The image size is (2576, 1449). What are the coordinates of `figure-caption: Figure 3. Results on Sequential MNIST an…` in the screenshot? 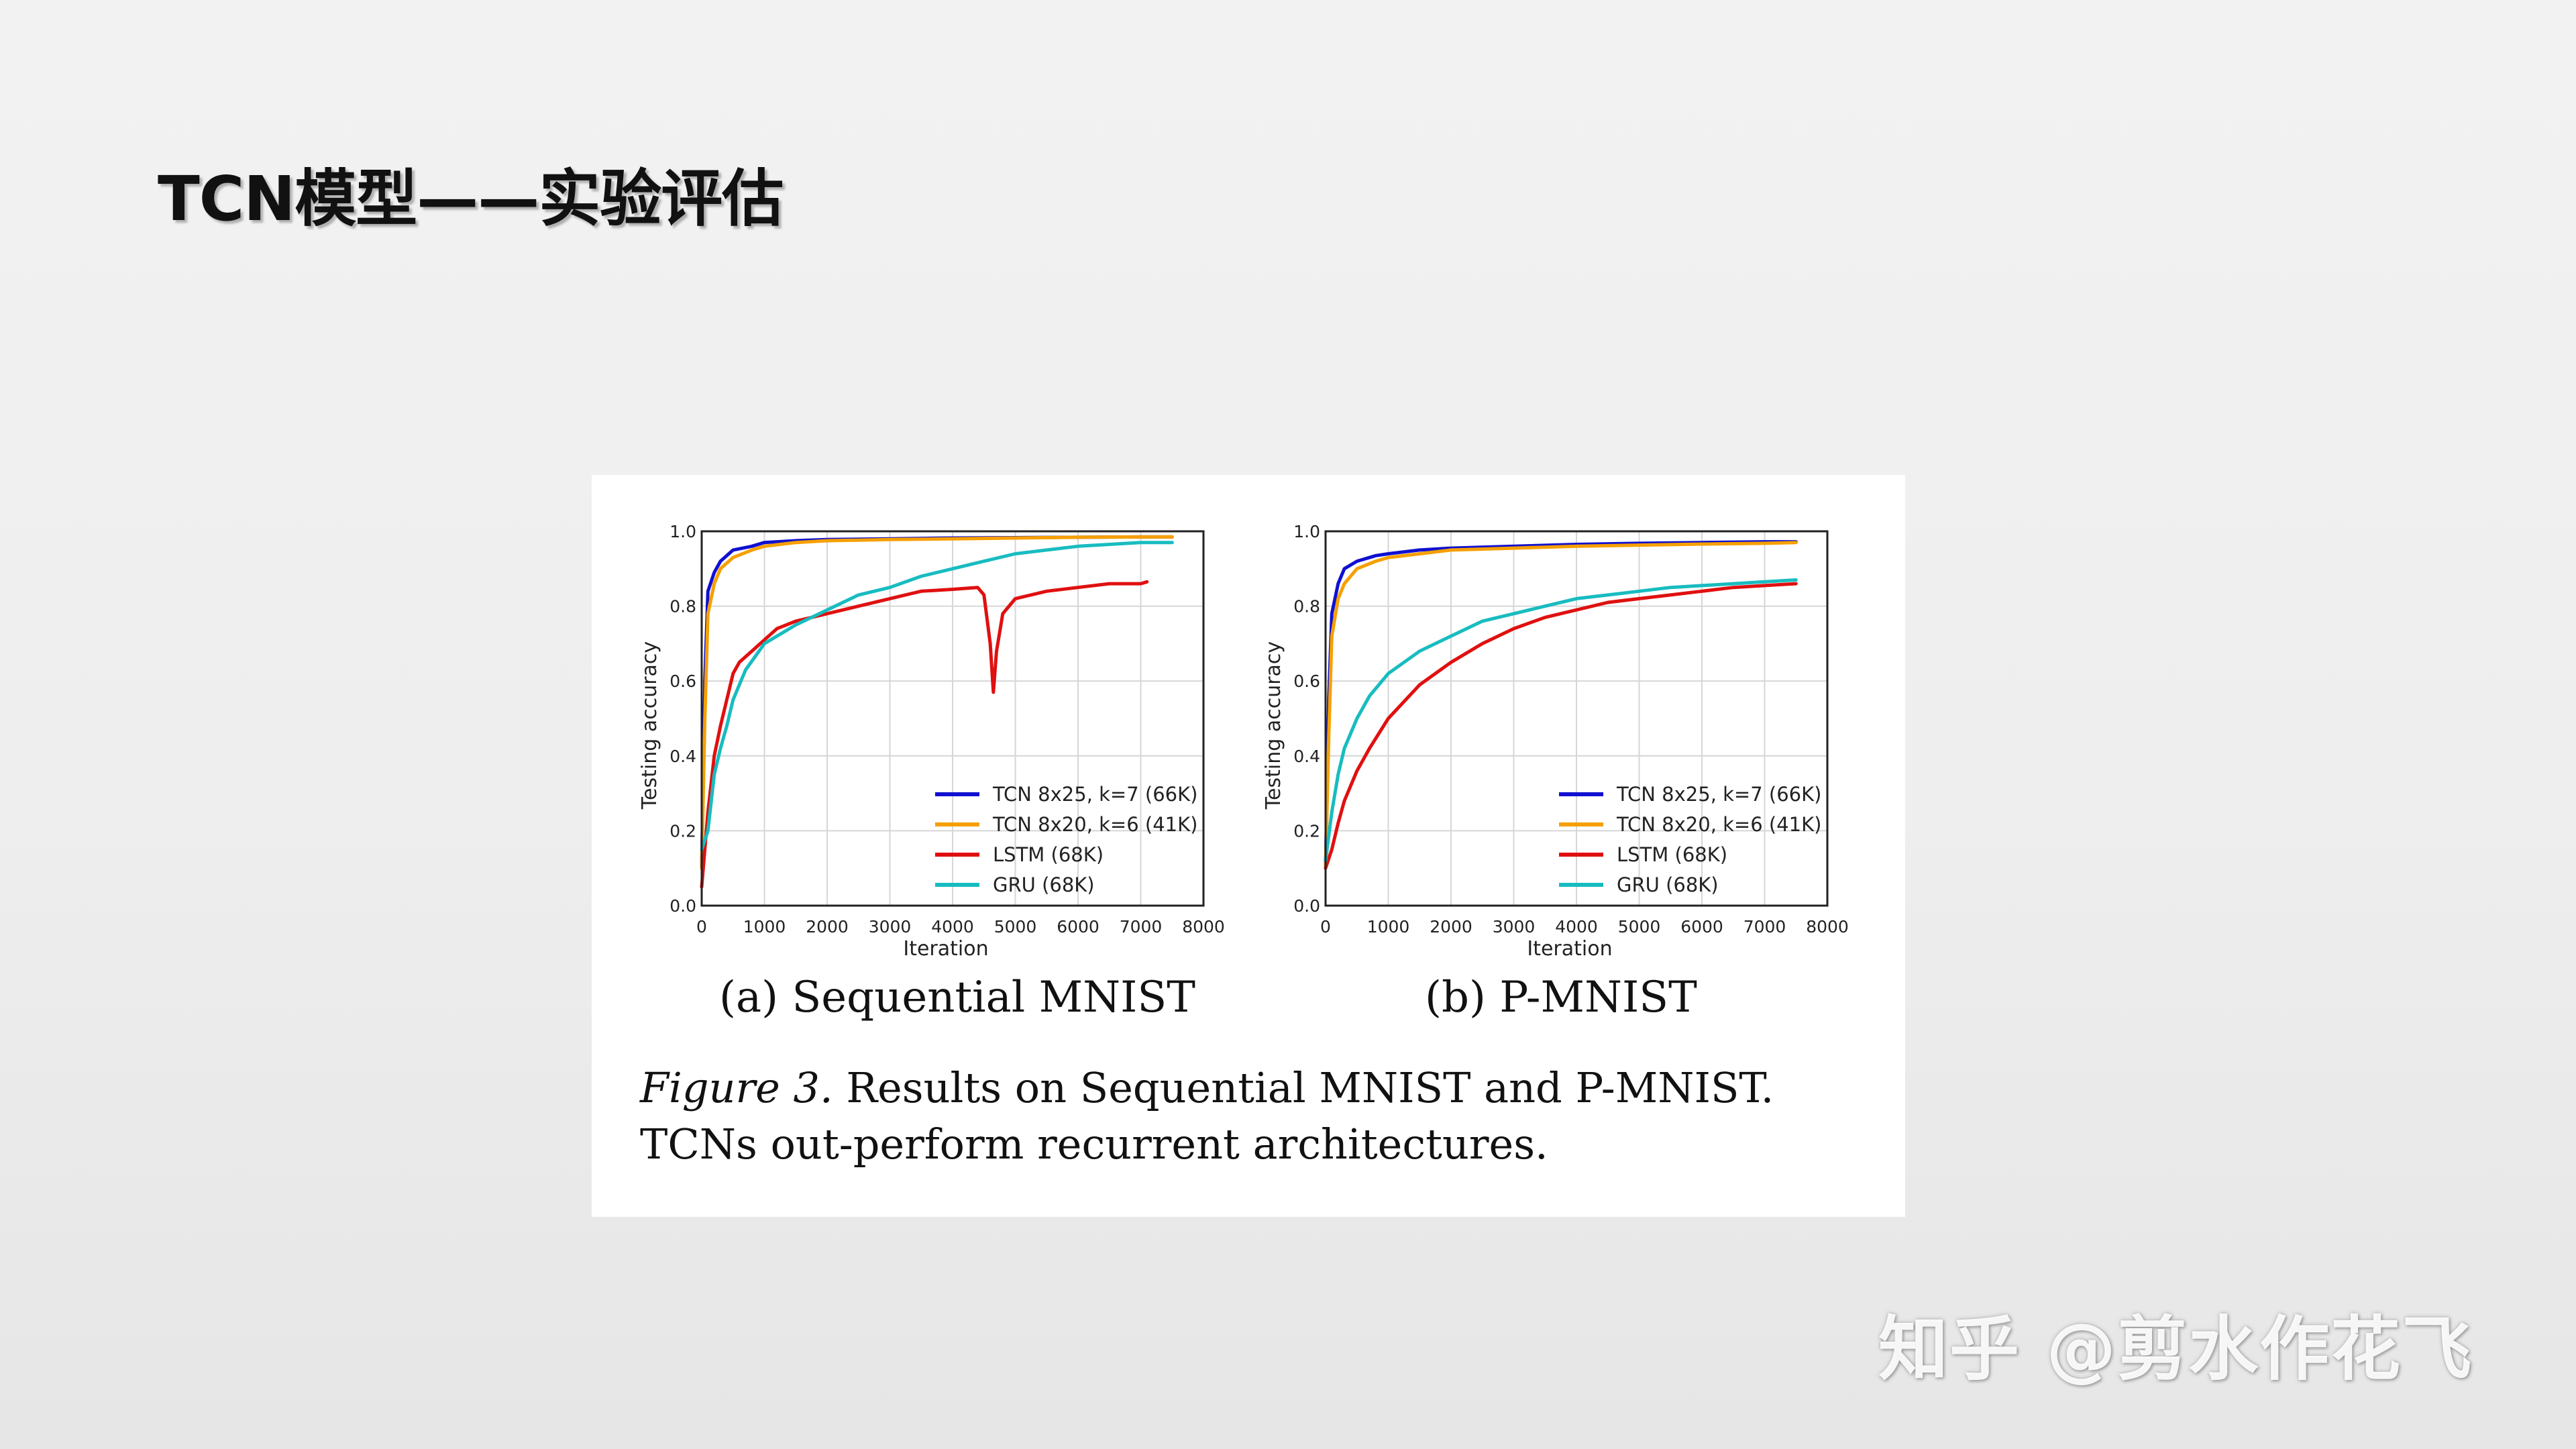 It's located at (1257, 1116).